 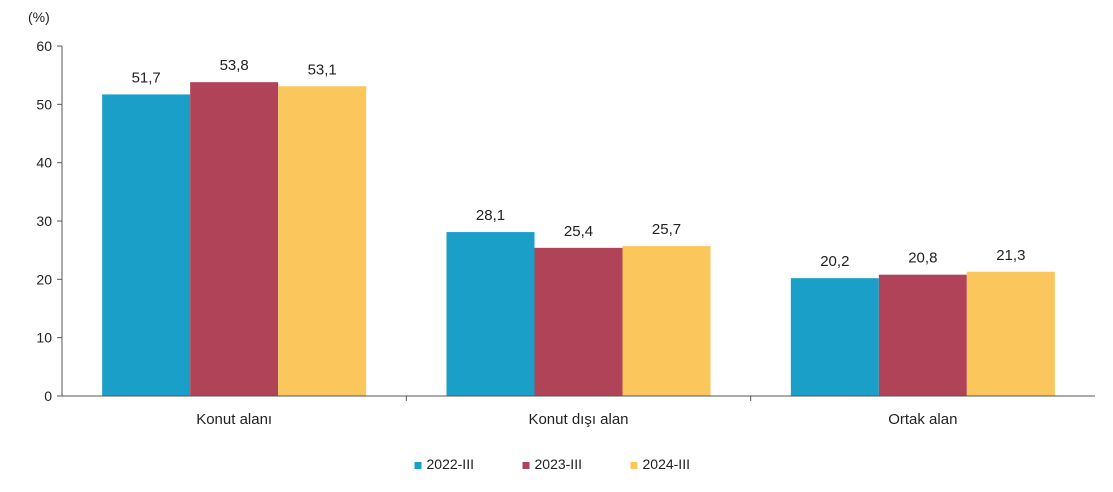 I want to click on x-axis: Konut alanı Konut dışı alan Ortak alan, so click(x=578, y=411).